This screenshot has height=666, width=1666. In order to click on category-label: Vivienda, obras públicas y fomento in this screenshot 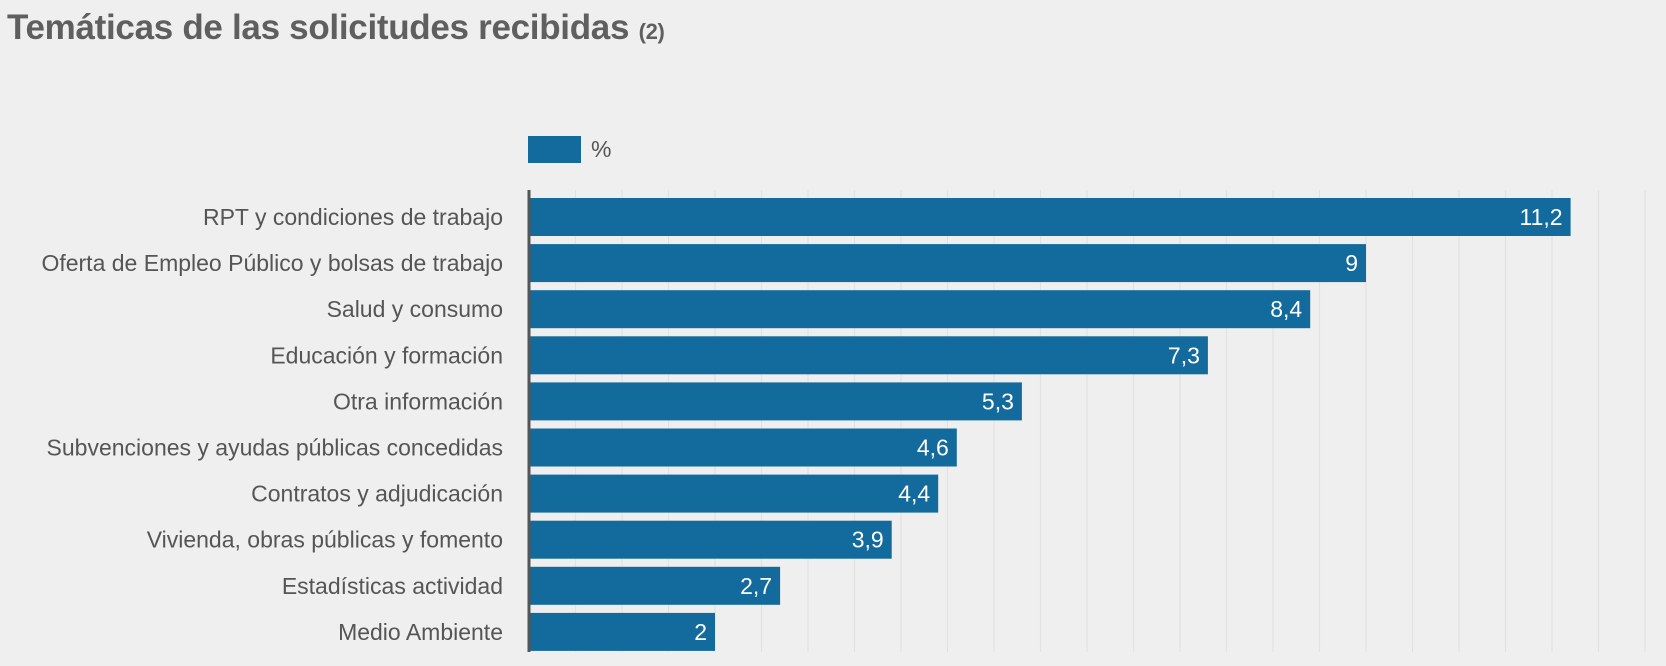, I will do `click(325, 540)`.